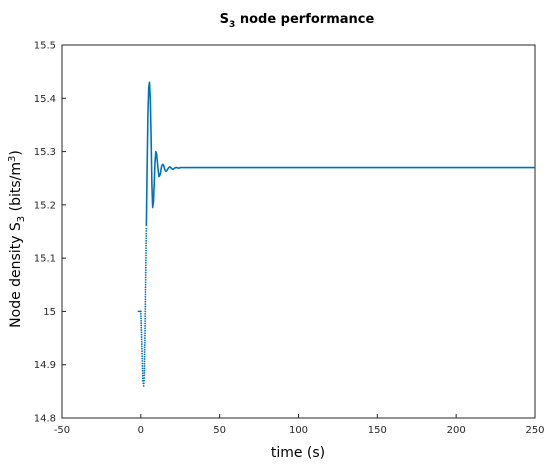  What do you see at coordinates (219, 430) in the screenshot?
I see `x-tick-label: 50` at bounding box center [219, 430].